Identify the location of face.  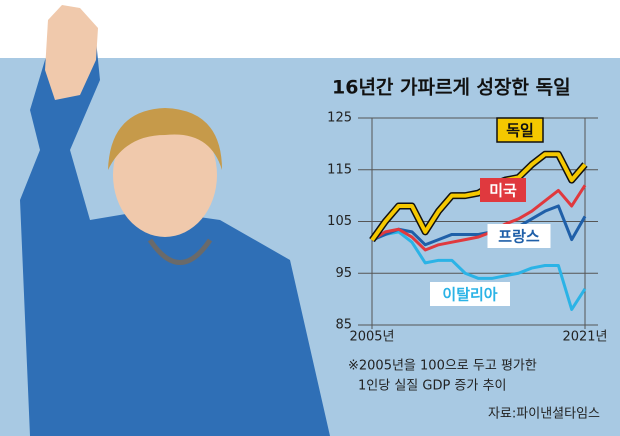
(165, 175).